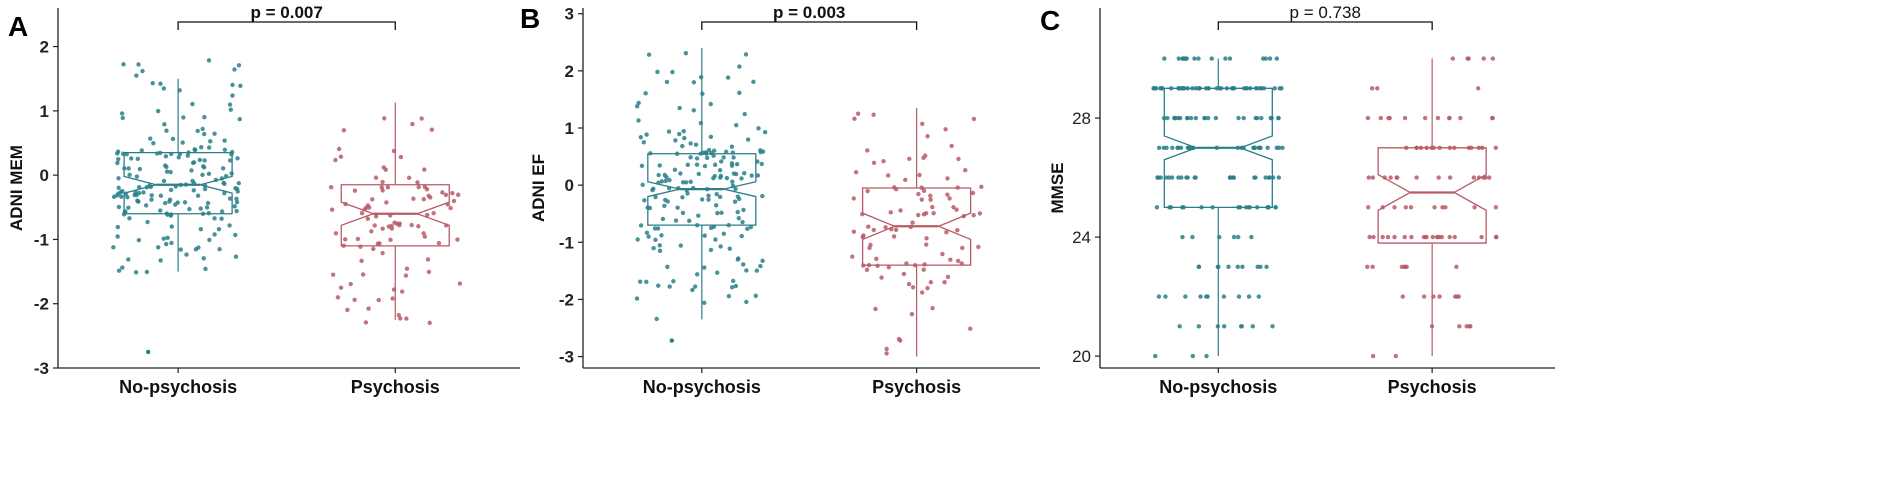 The height and width of the screenshot is (484, 1901). Describe the element at coordinates (916, 387) in the screenshot. I see `x-category-label: Psychosis` at that location.